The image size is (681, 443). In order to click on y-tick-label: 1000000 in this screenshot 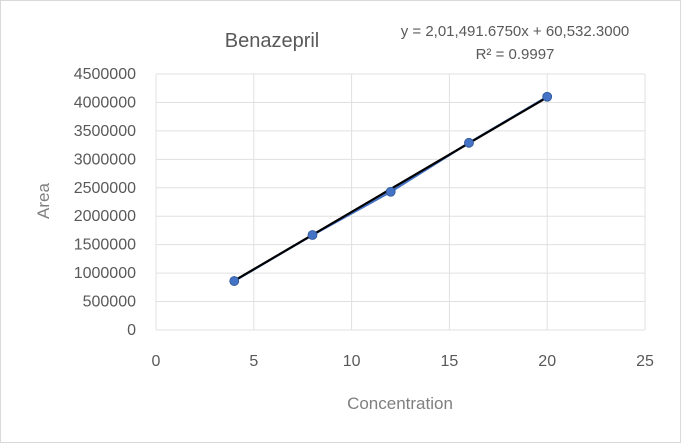, I will do `click(105, 273)`.